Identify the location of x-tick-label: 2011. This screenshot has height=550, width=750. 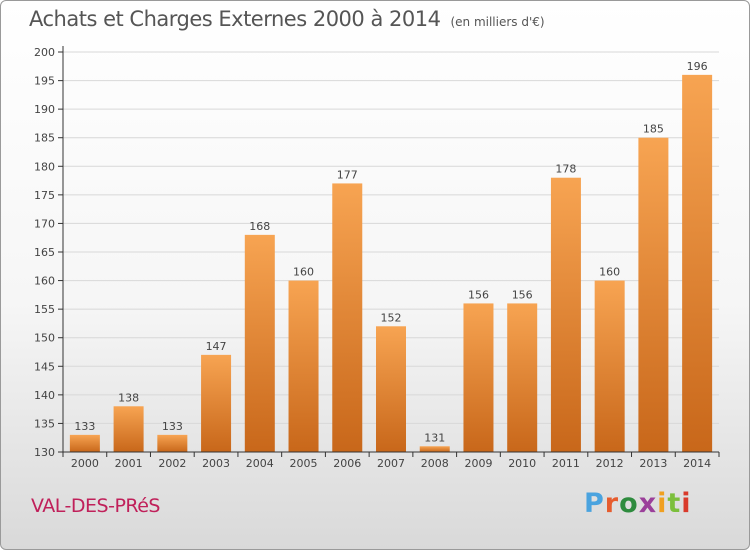
(566, 463).